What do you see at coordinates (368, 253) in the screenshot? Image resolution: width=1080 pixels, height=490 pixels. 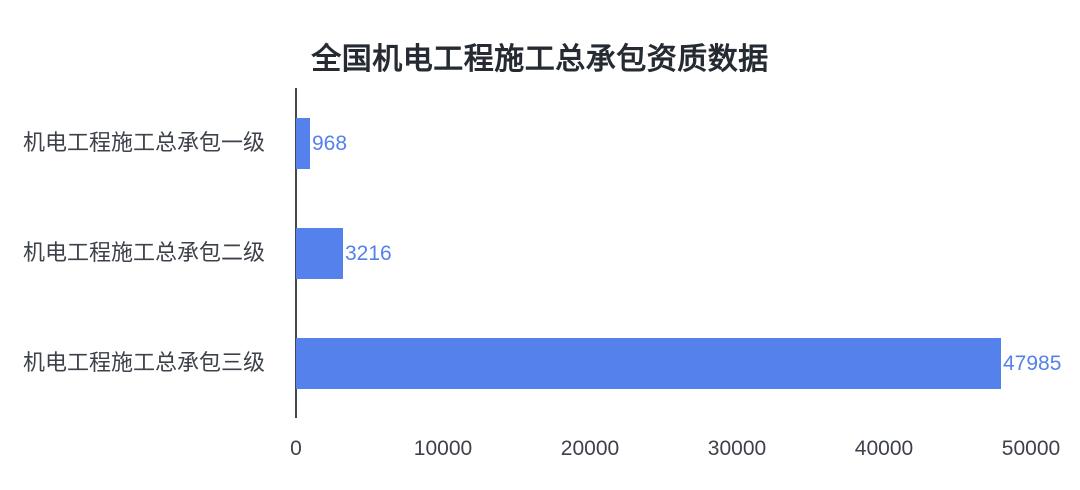 I see `value-label: 3216` at bounding box center [368, 253].